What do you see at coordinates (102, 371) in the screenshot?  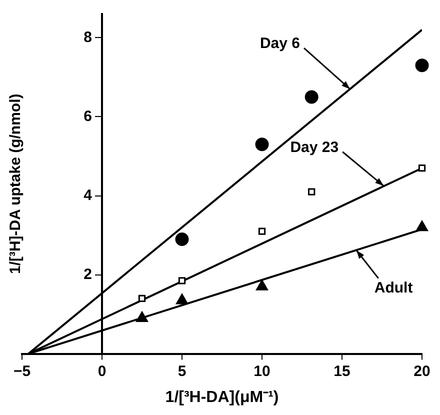 I see `x-tick-label: 0` at bounding box center [102, 371].